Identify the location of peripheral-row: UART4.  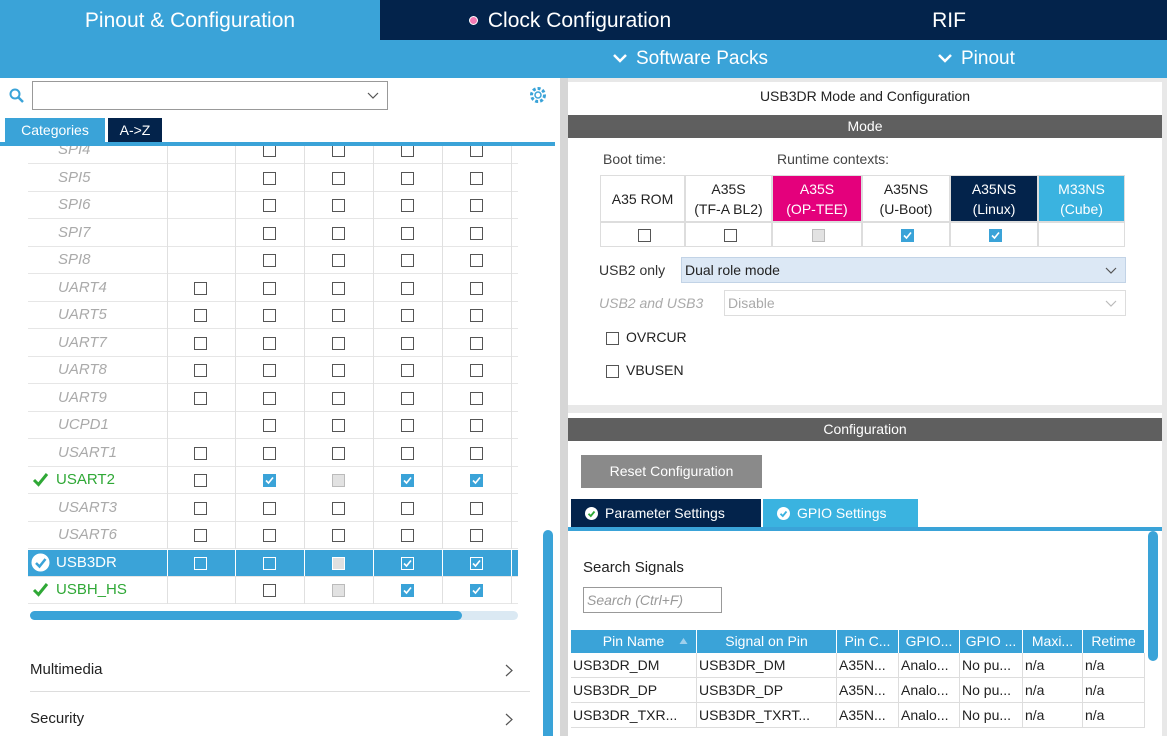
(265, 287).